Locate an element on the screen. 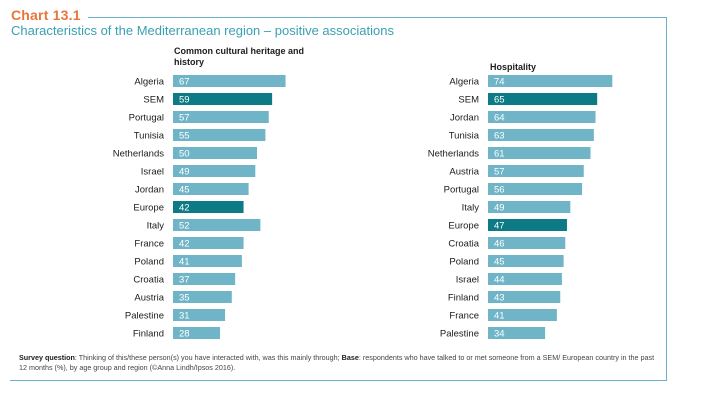 The image size is (712, 402). value-label-heritage-finland: 28 is located at coordinates (184, 334).